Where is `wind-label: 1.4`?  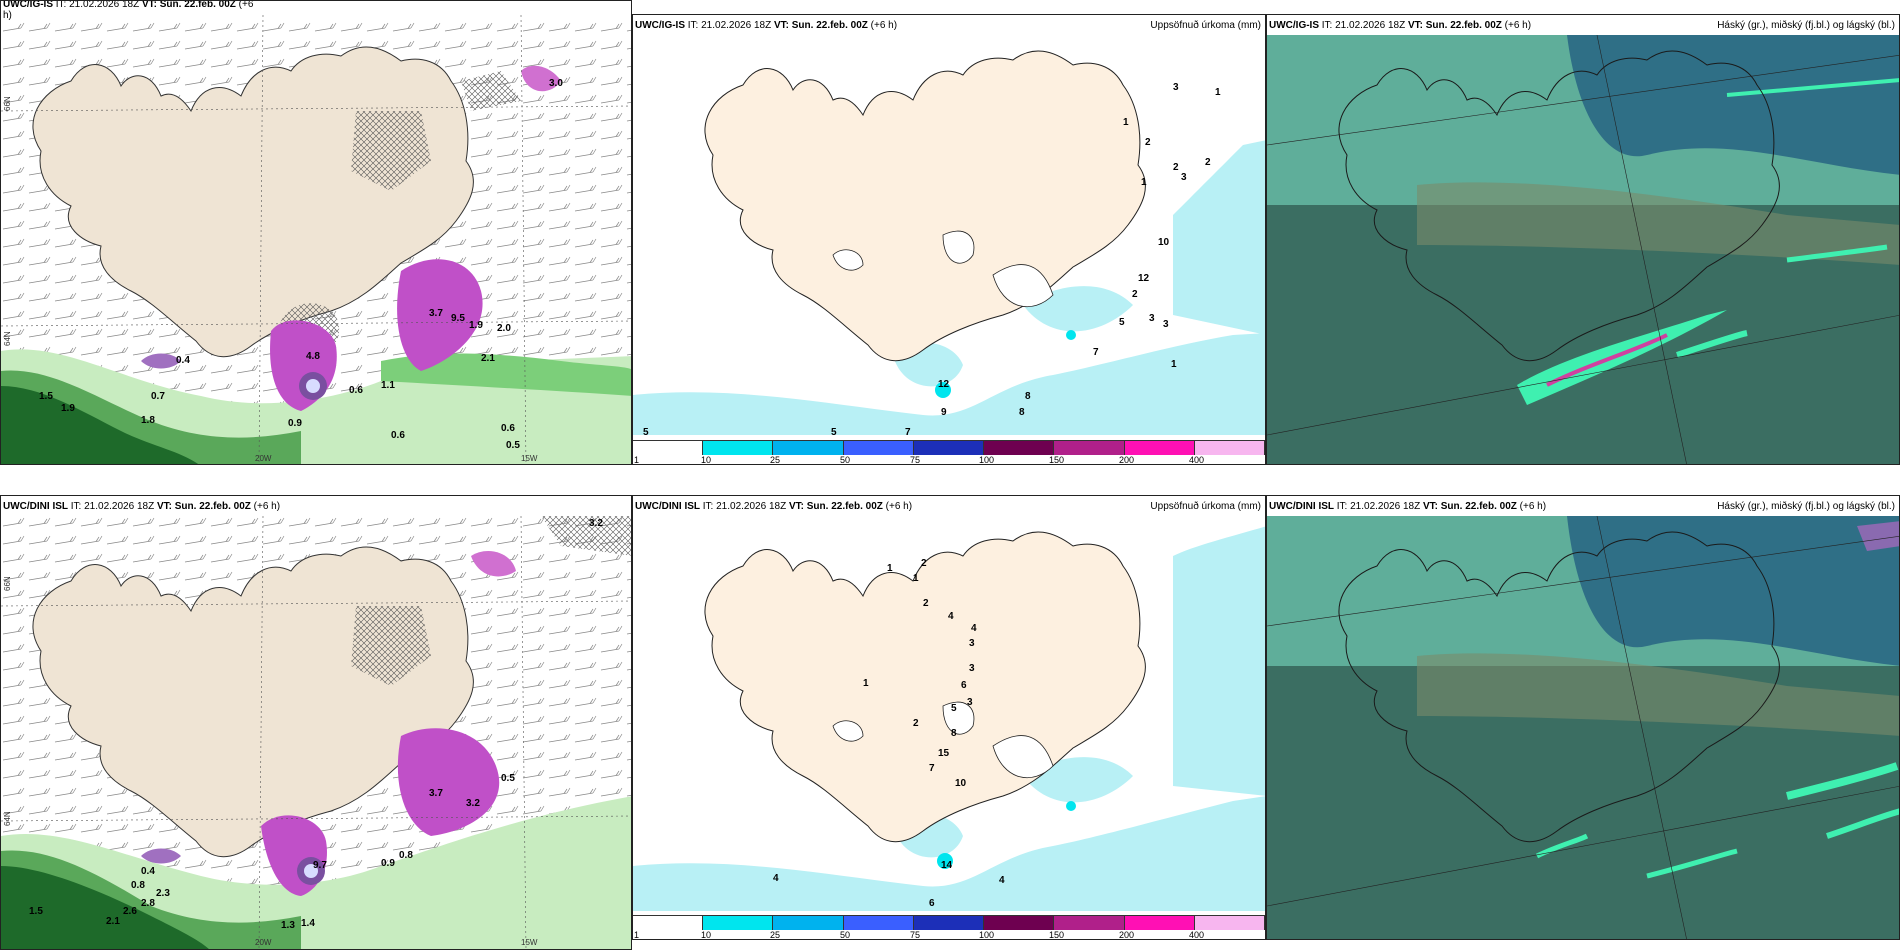
wind-label: 1.4 is located at coordinates (308, 923).